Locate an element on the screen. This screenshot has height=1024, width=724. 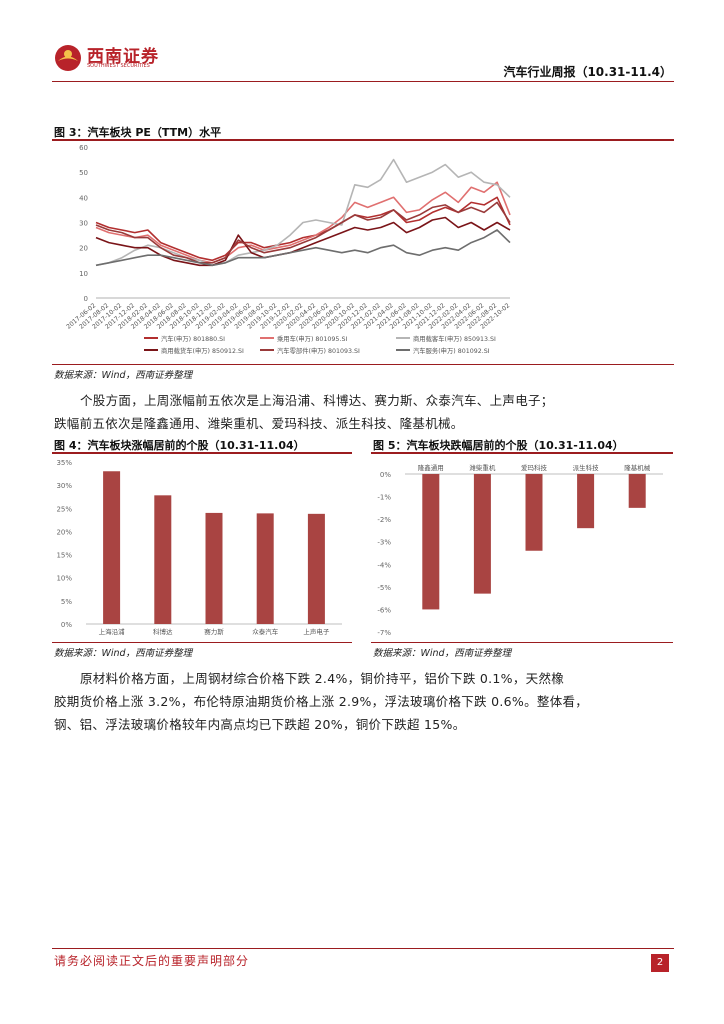
legend-label: 汽车服务(申万) 801092.SI is located at coordinates (451, 350).